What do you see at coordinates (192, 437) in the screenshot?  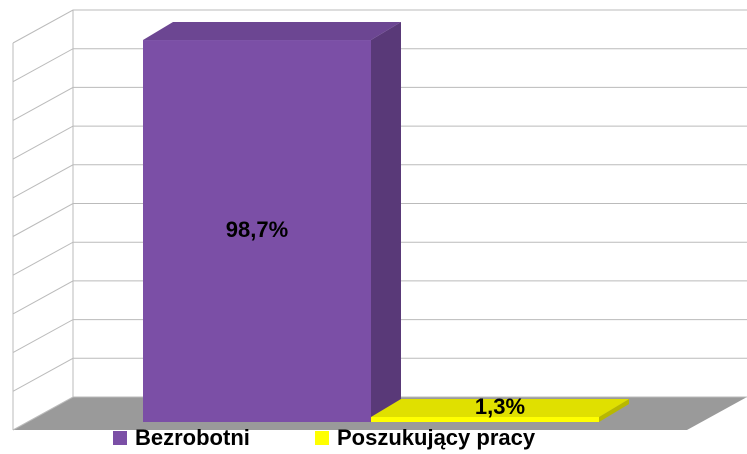 I see `legend-label: Bezrobotni` at bounding box center [192, 437].